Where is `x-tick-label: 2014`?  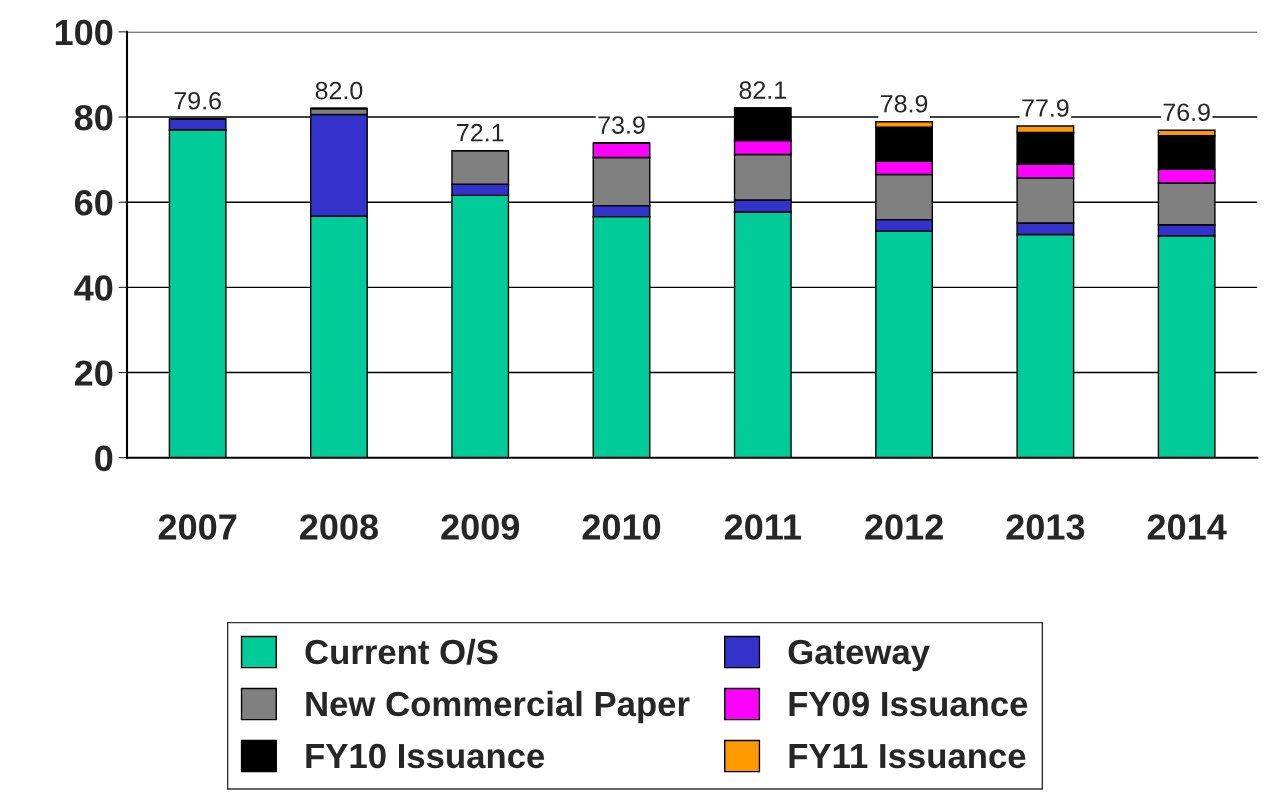
x-tick-label: 2014 is located at coordinates (1187, 527).